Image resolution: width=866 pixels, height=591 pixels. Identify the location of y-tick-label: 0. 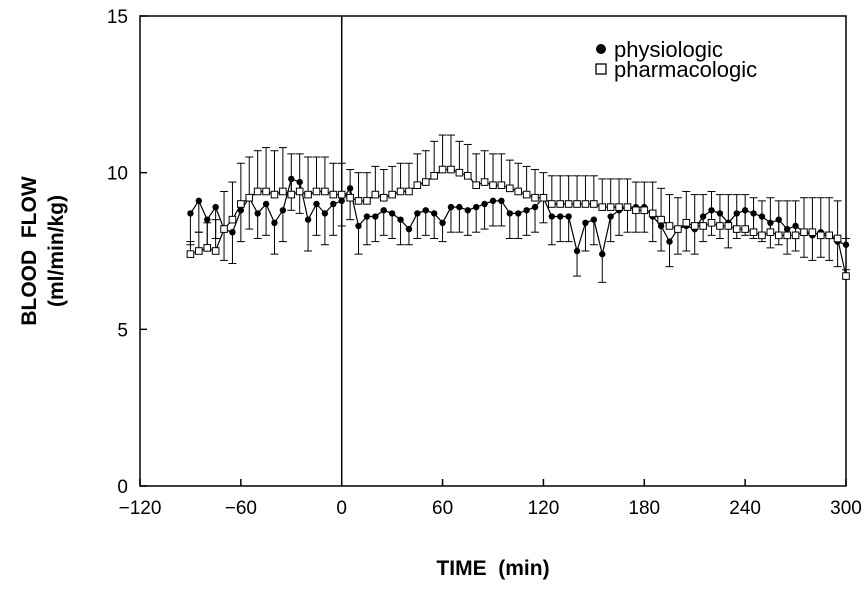
(122, 487).